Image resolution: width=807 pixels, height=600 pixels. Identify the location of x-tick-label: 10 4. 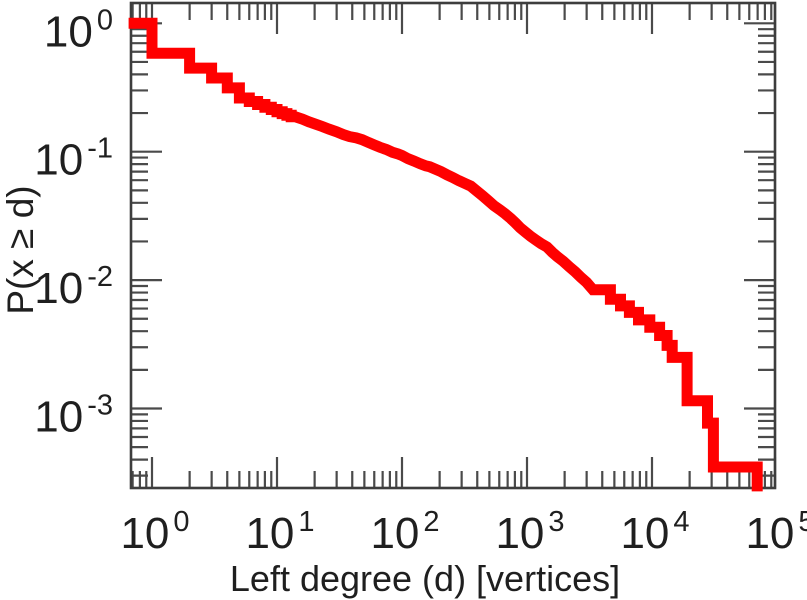
(654, 532).